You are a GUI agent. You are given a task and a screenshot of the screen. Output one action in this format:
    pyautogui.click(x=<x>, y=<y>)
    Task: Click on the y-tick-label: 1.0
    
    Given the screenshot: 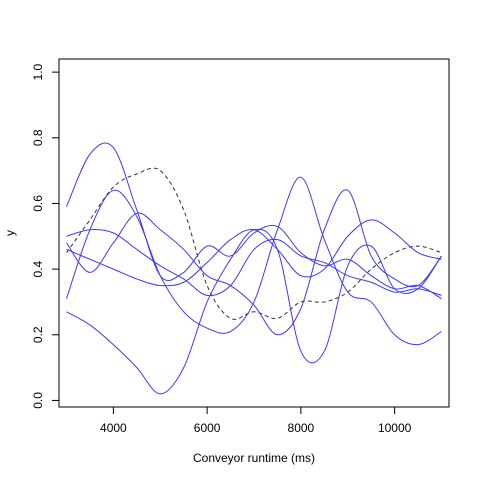 What is the action you would take?
    pyautogui.click(x=38, y=71)
    